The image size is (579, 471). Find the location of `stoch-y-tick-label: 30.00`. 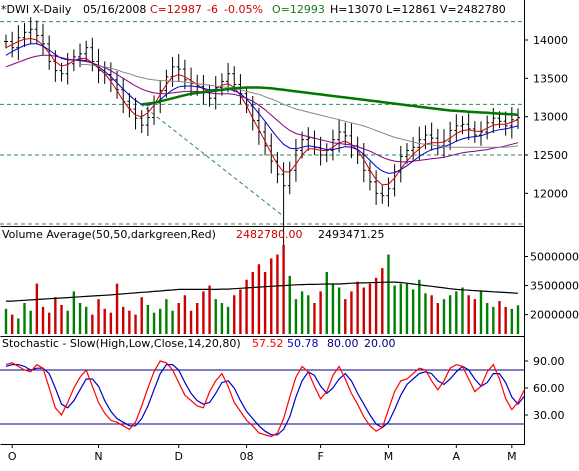

stoch-y-tick-label: 30.00 is located at coordinates (549, 415).